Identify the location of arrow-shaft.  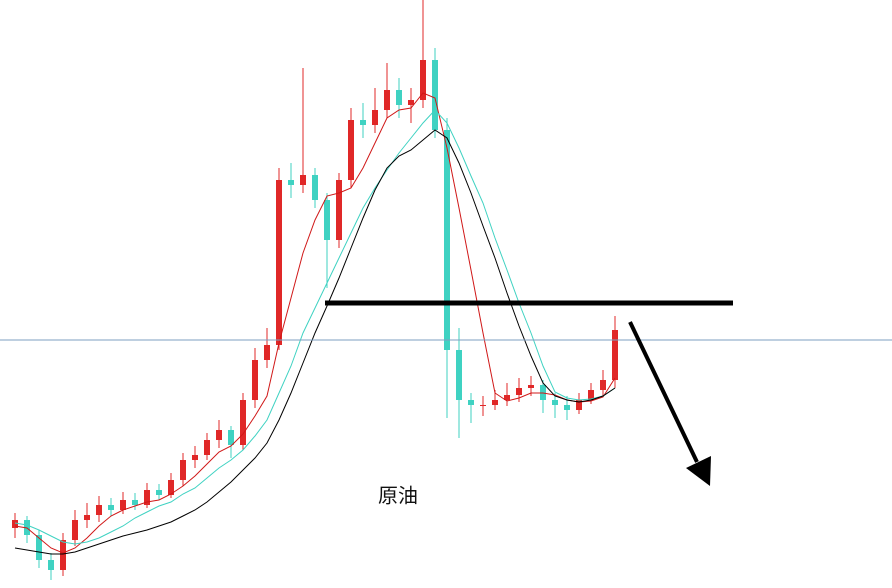
(663, 392).